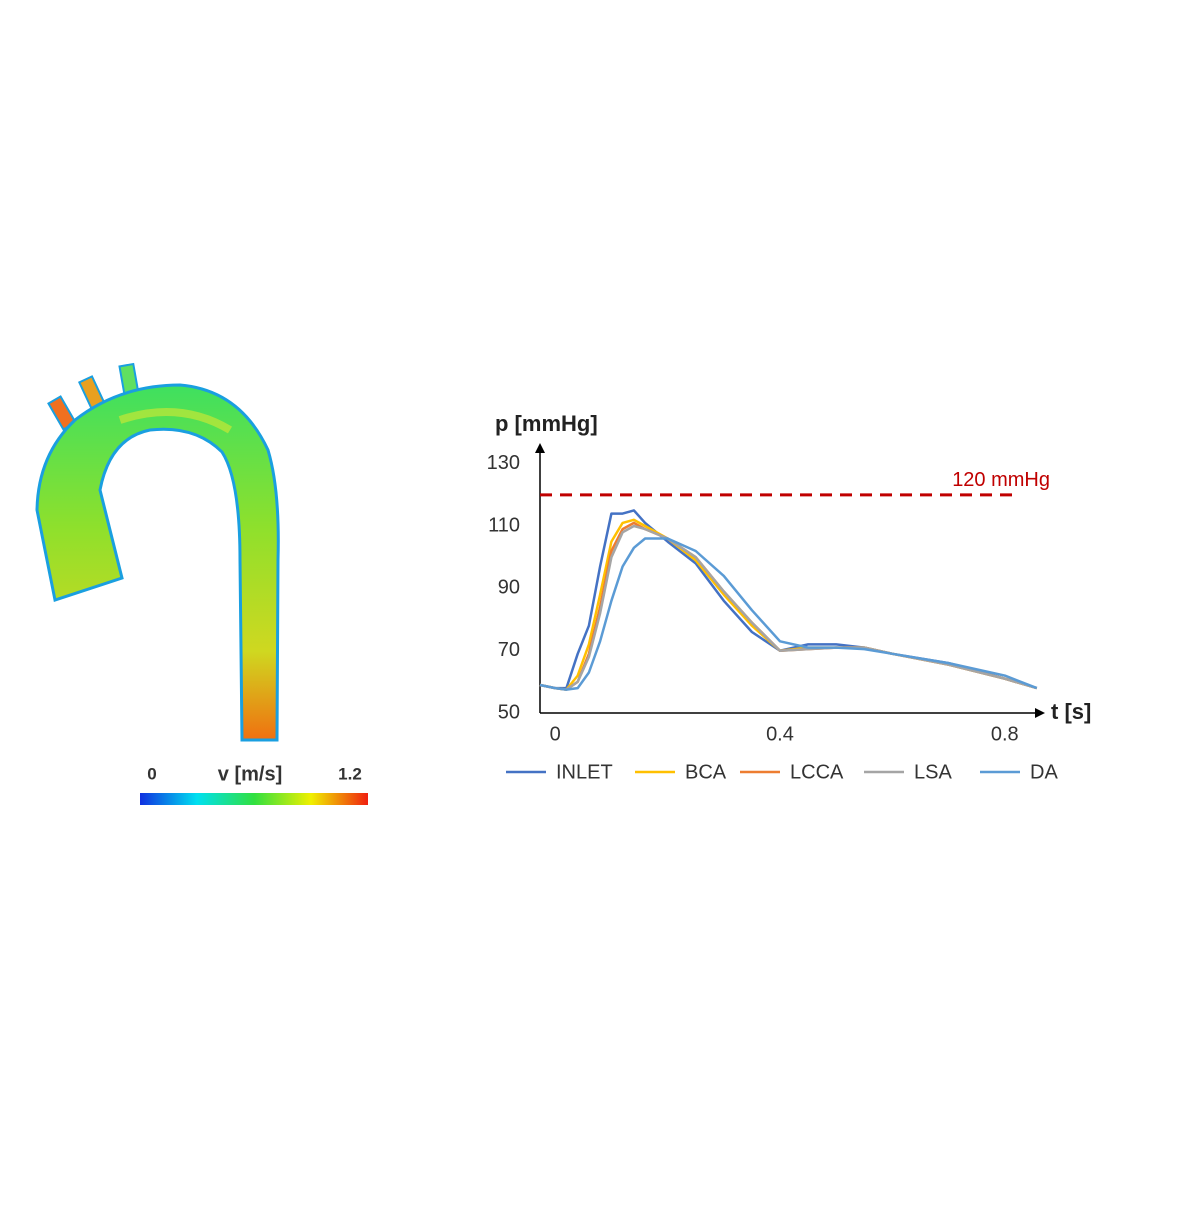 Image resolution: width=1200 pixels, height=1205 pixels. I want to click on legend-label: BCA, so click(706, 772).